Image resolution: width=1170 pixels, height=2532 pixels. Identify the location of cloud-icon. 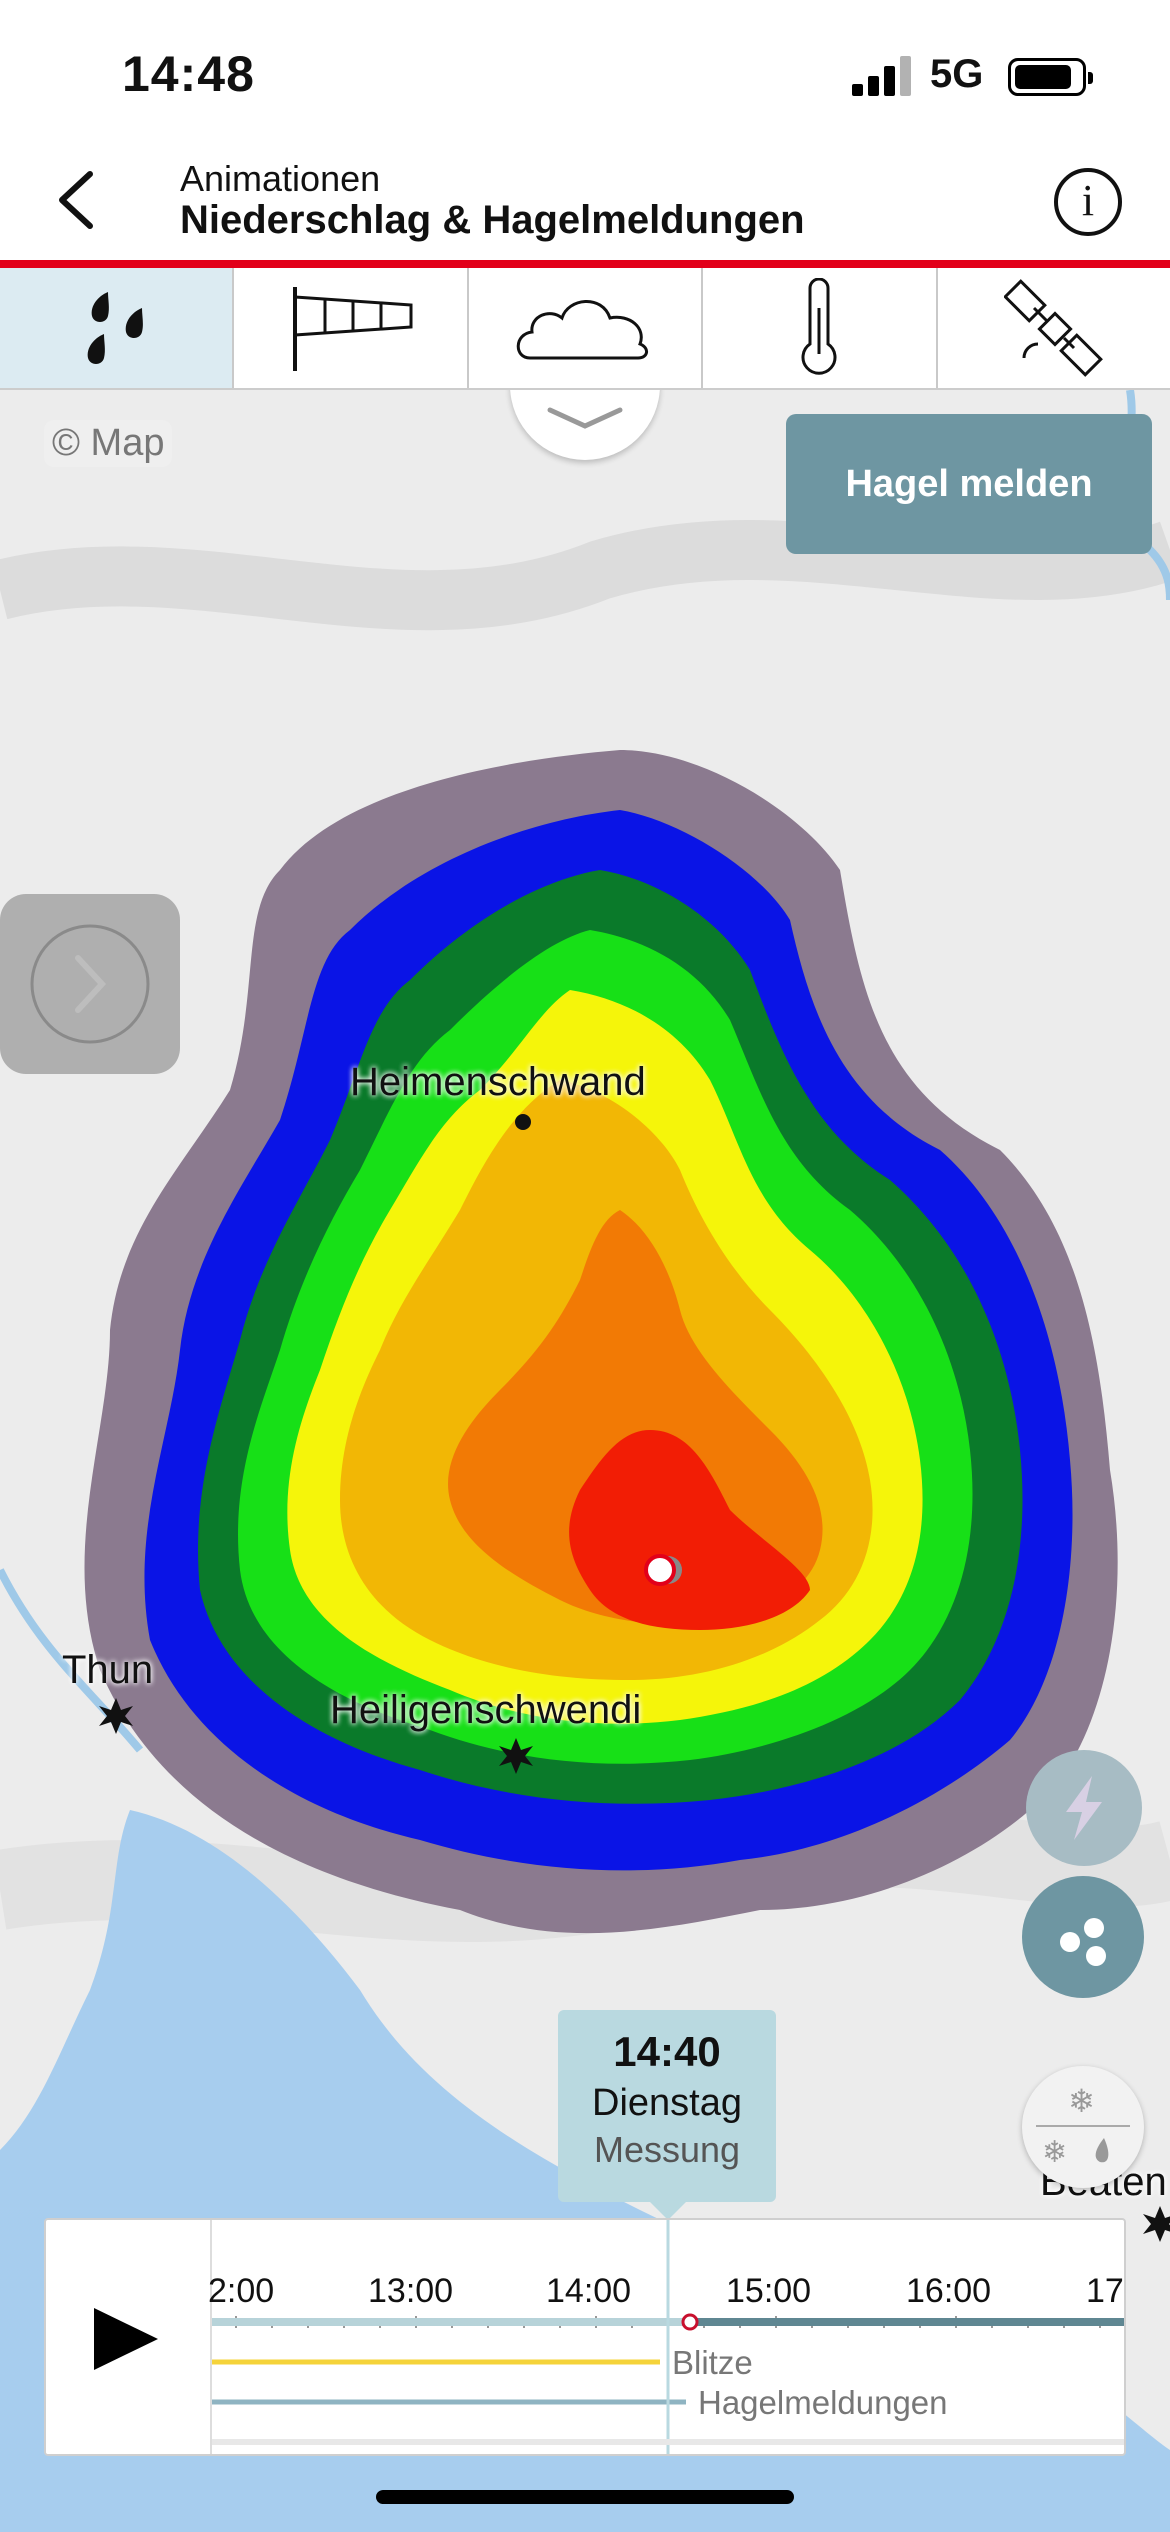
(582, 330).